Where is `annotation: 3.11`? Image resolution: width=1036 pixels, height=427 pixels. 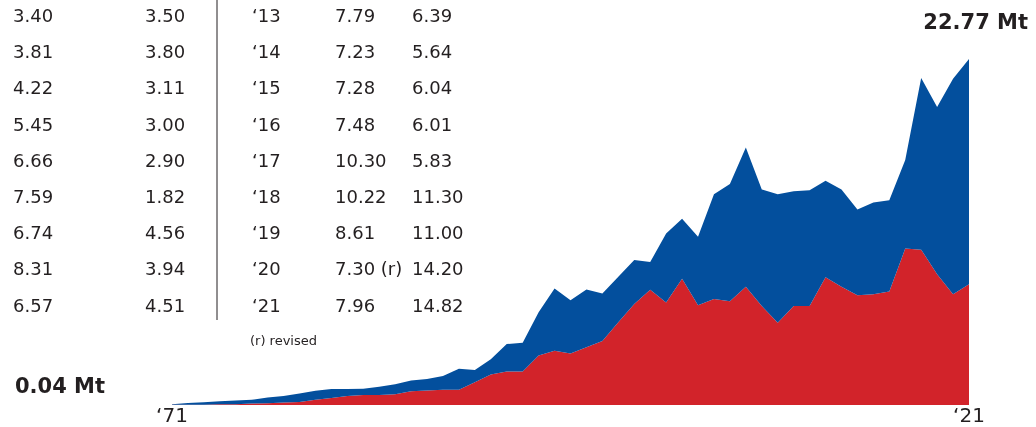 annotation: 3.11 is located at coordinates (165, 88).